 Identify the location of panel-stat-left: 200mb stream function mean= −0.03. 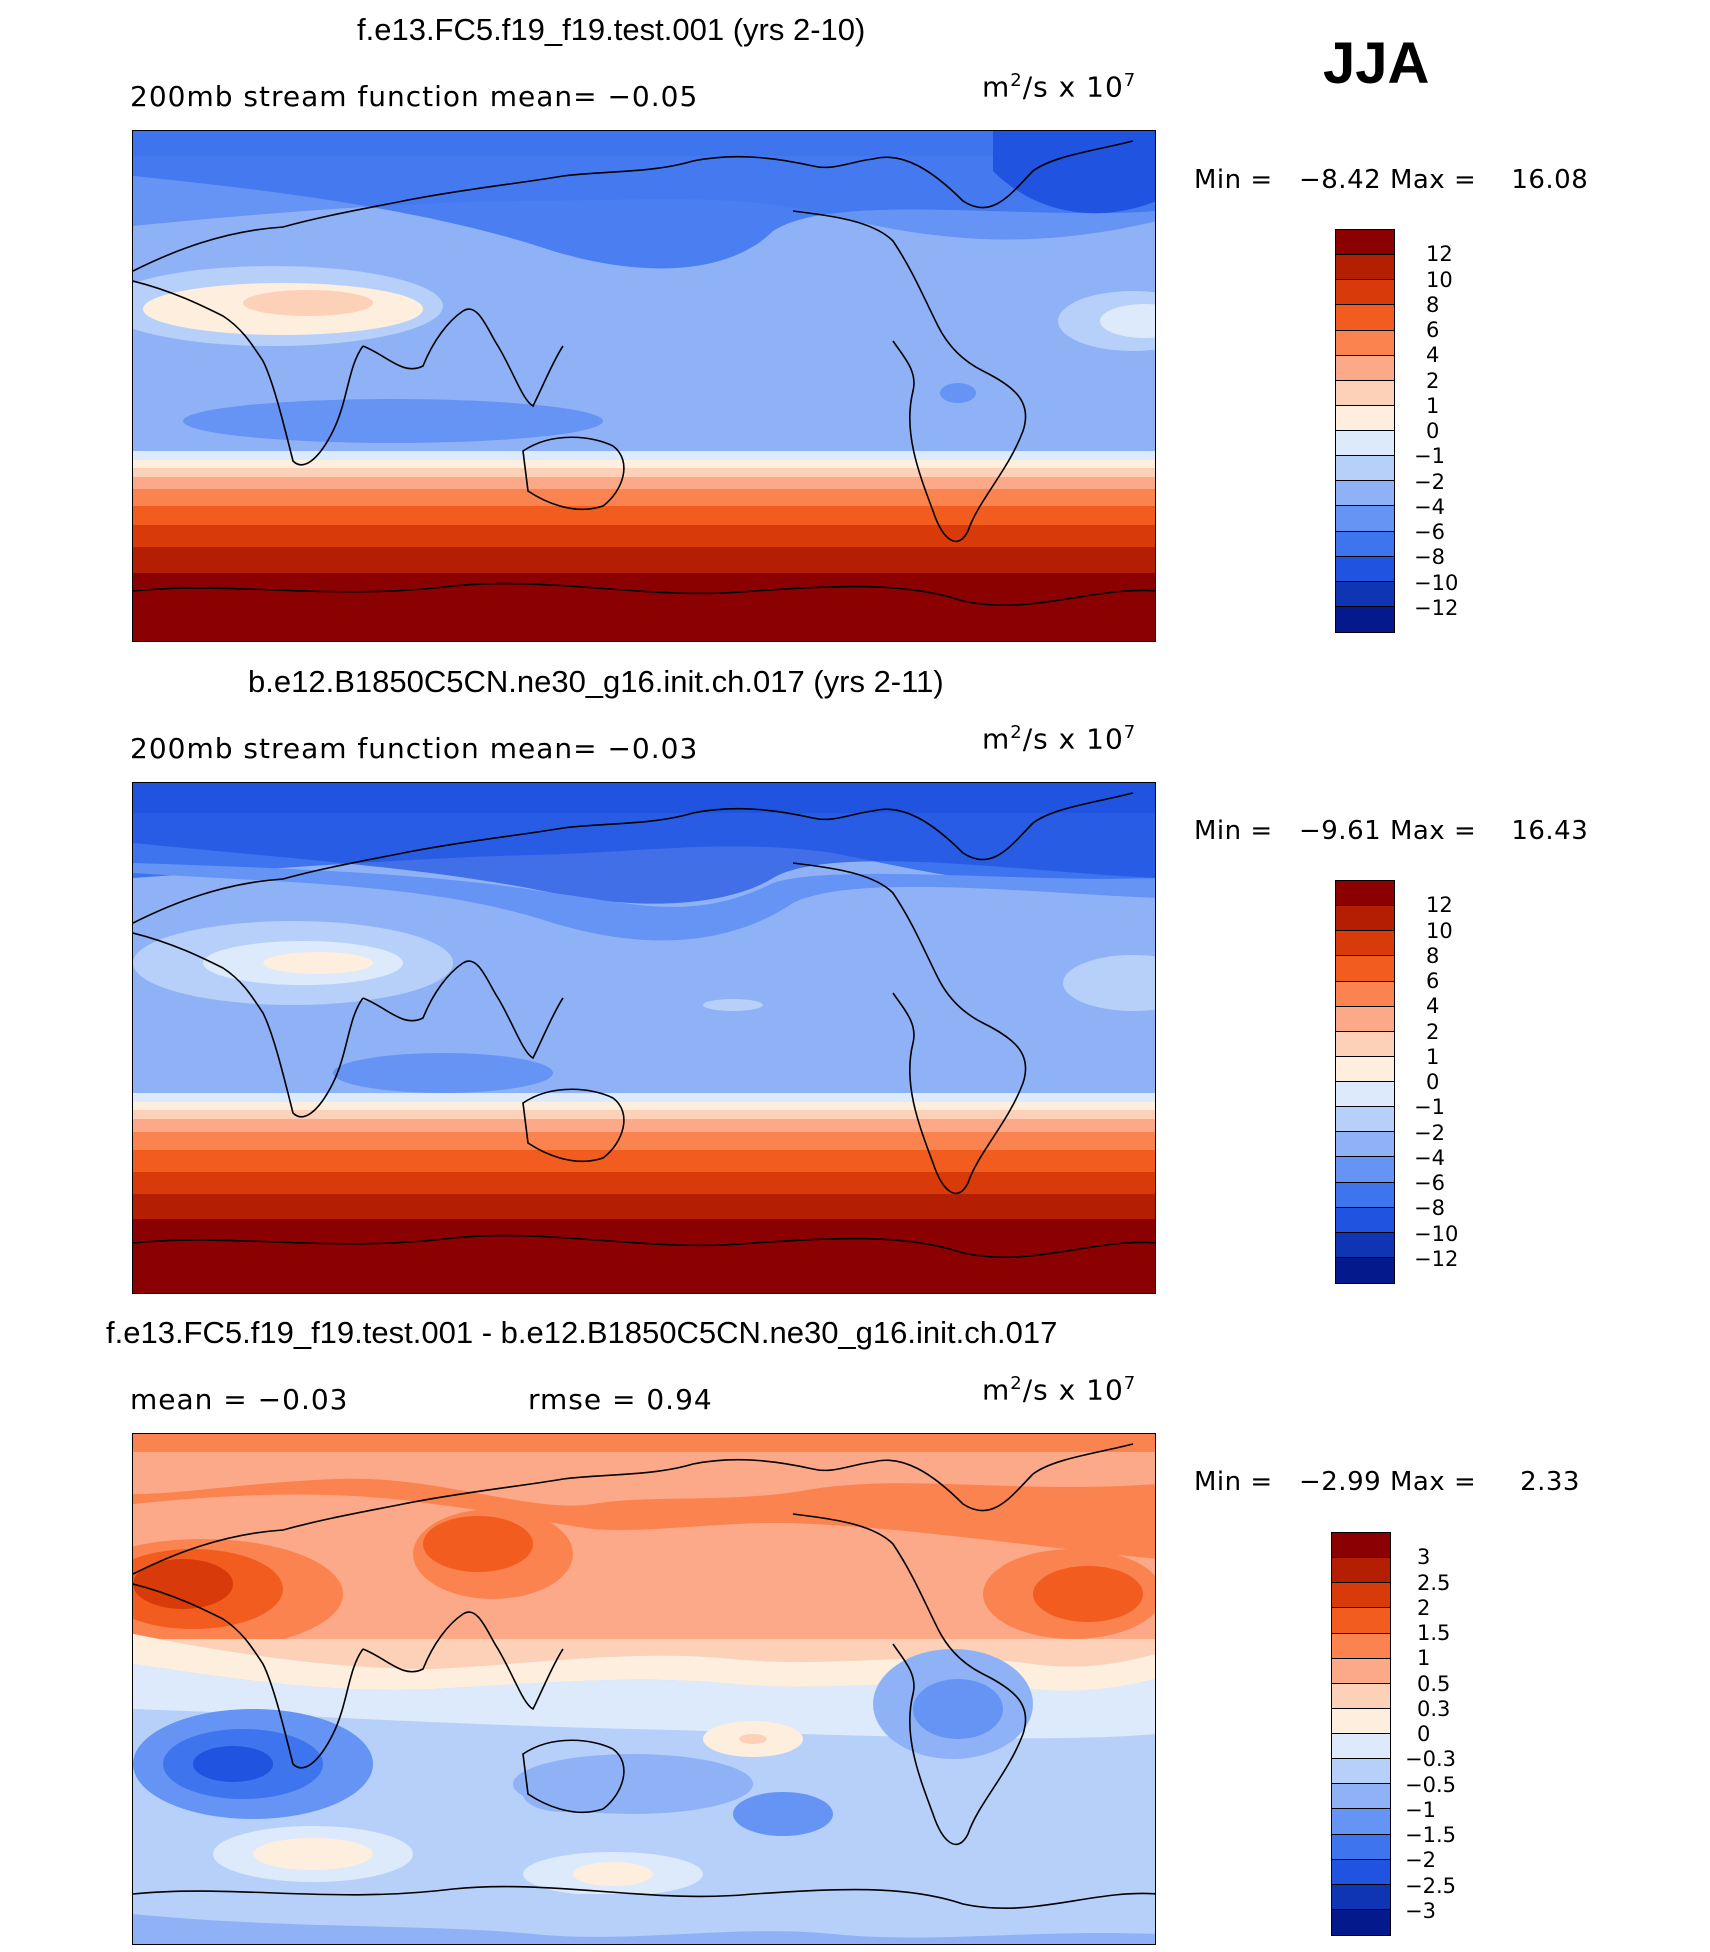
(414, 748).